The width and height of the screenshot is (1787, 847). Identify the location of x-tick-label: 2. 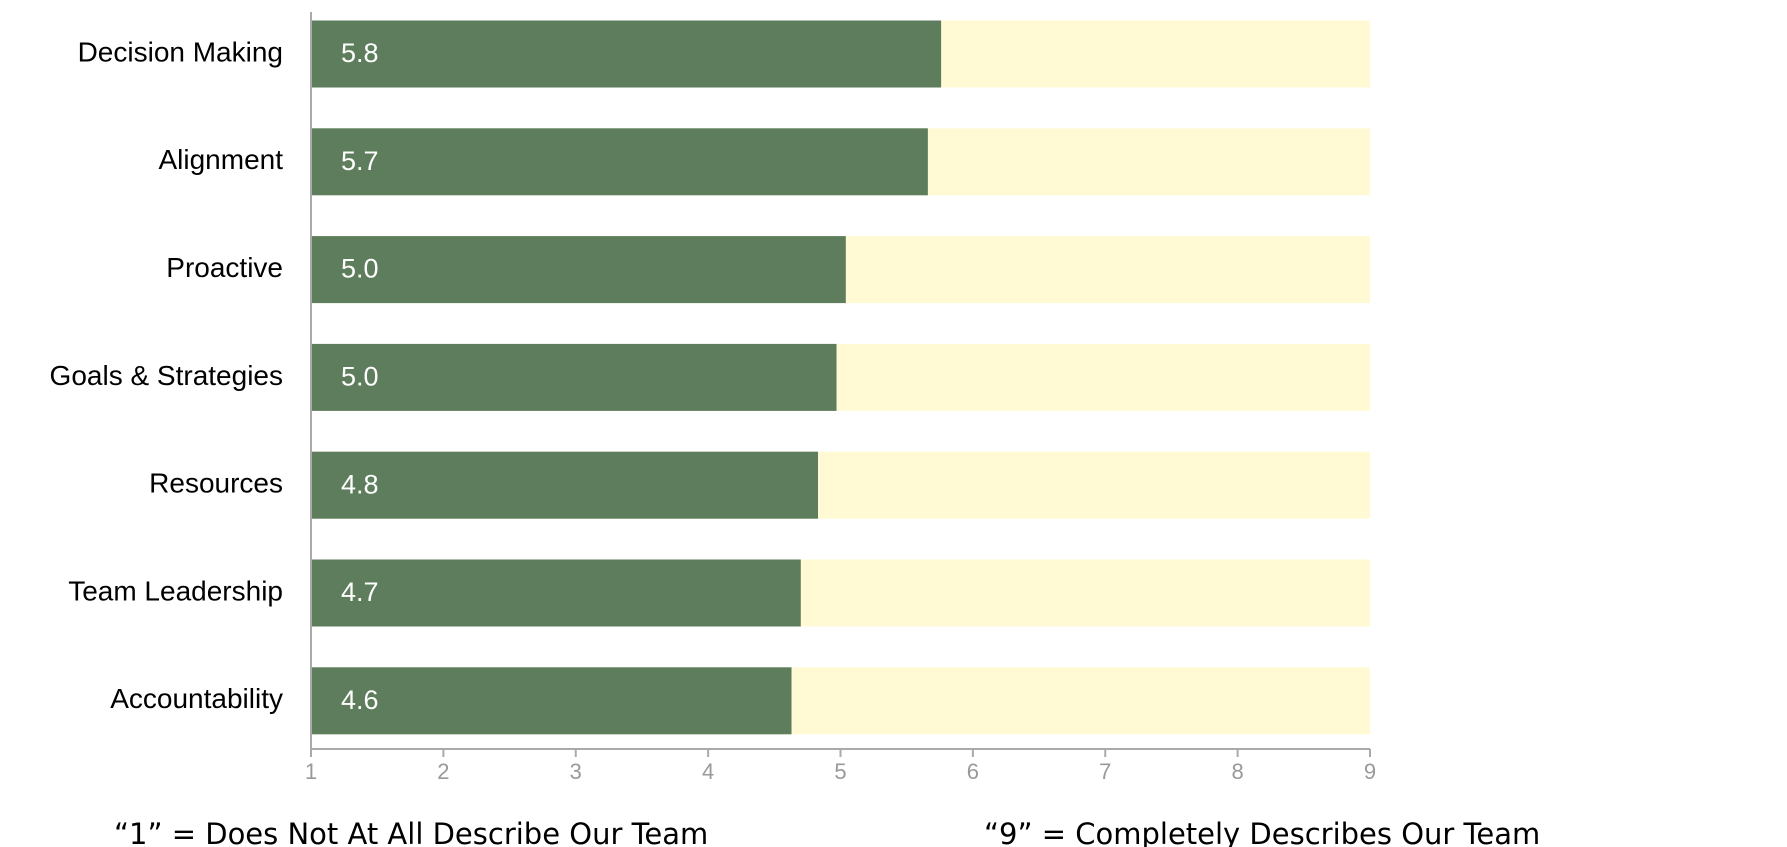
(443, 771).